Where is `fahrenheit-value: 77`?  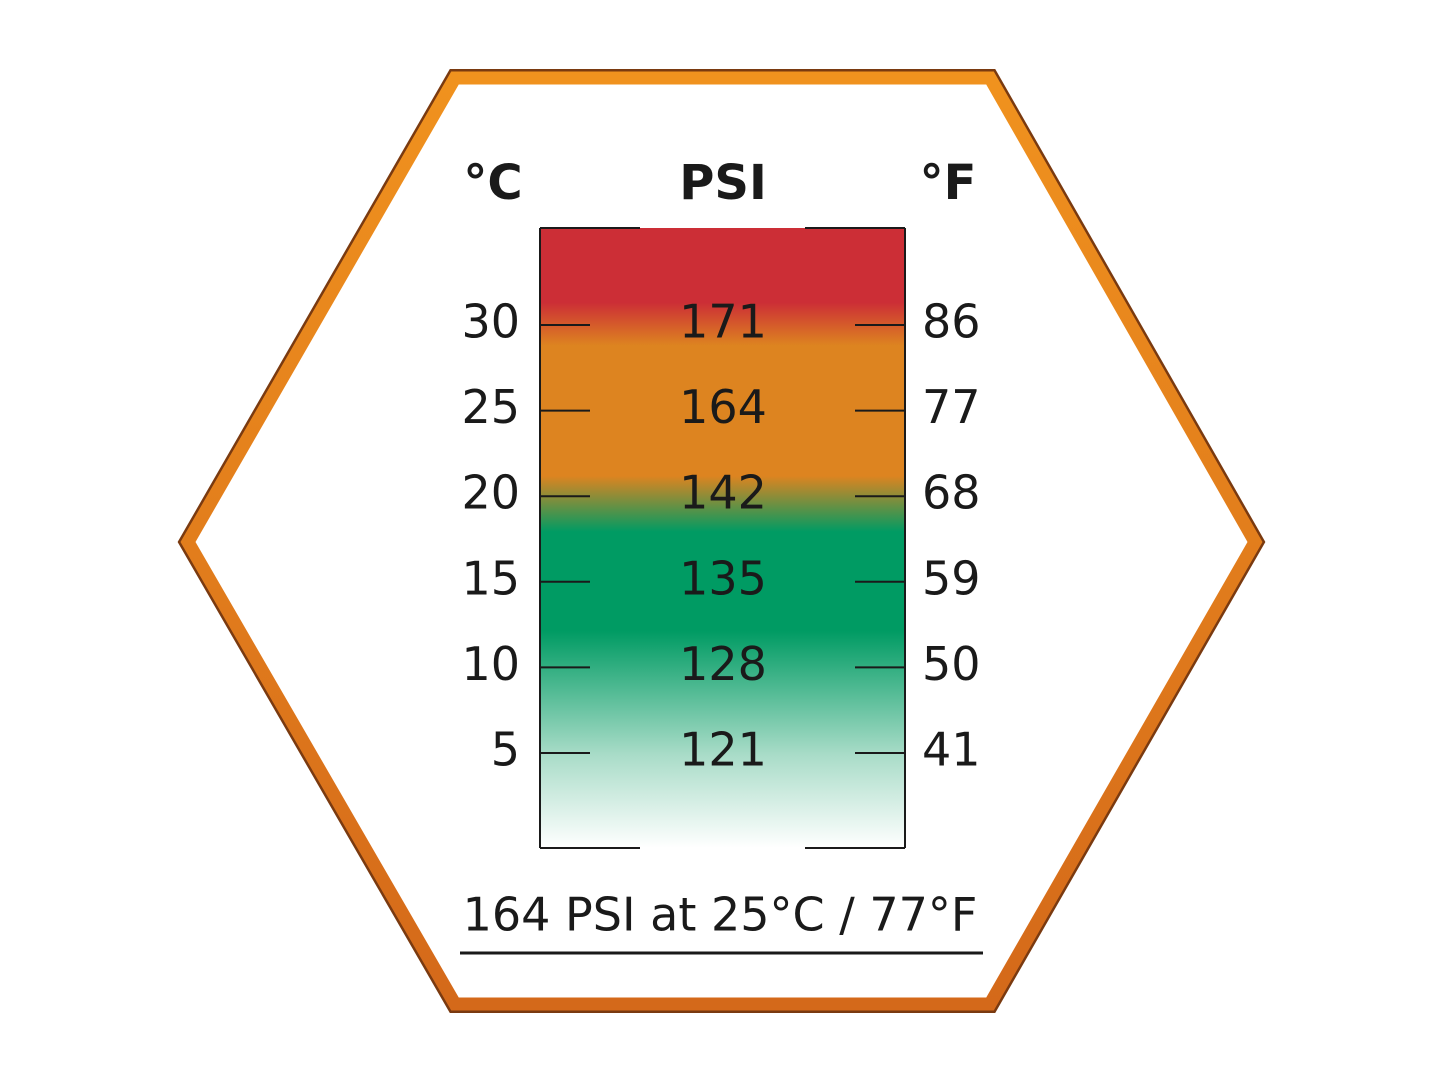
fahrenheit-value: 77 is located at coordinates (951, 407).